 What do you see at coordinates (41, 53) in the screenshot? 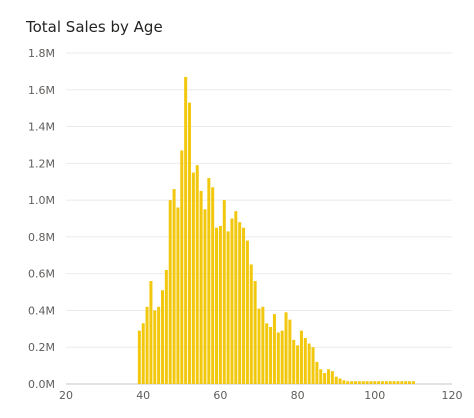
I see `y-tick-label: 1.8M` at bounding box center [41, 53].